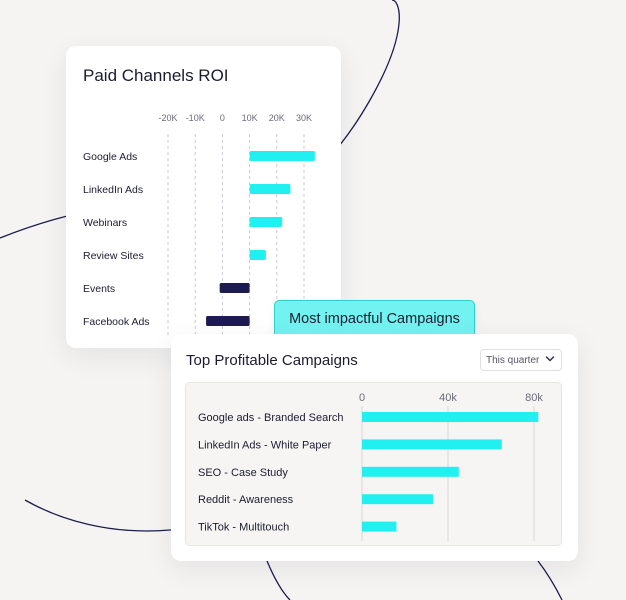 This screenshot has height=600, width=626. What do you see at coordinates (550, 359) in the screenshot?
I see `chevron-down-icon` at bounding box center [550, 359].